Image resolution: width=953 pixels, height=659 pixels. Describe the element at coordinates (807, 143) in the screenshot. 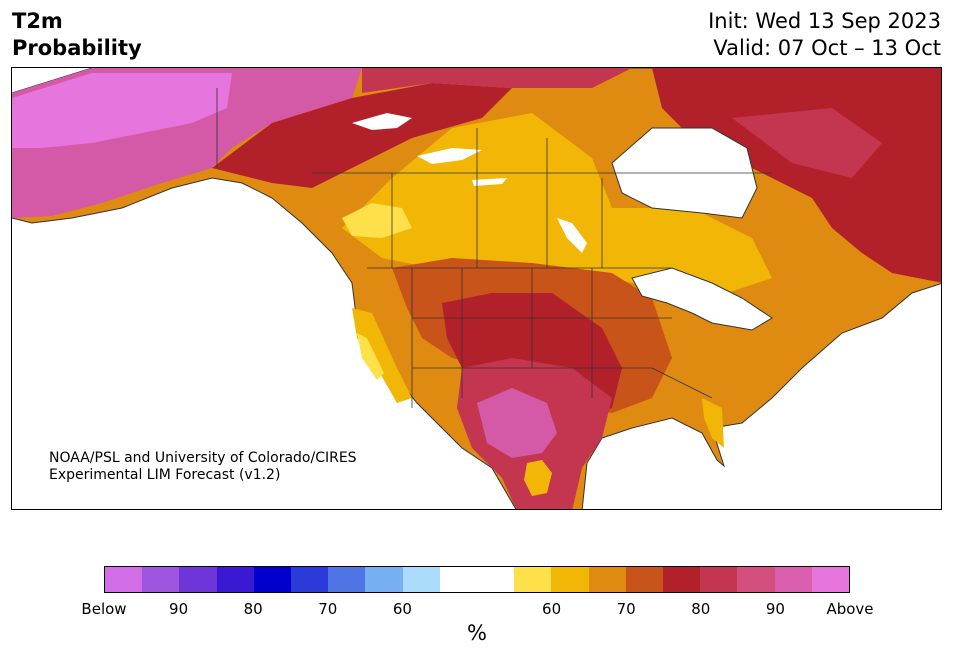

I see `region-labrador-rose` at that location.